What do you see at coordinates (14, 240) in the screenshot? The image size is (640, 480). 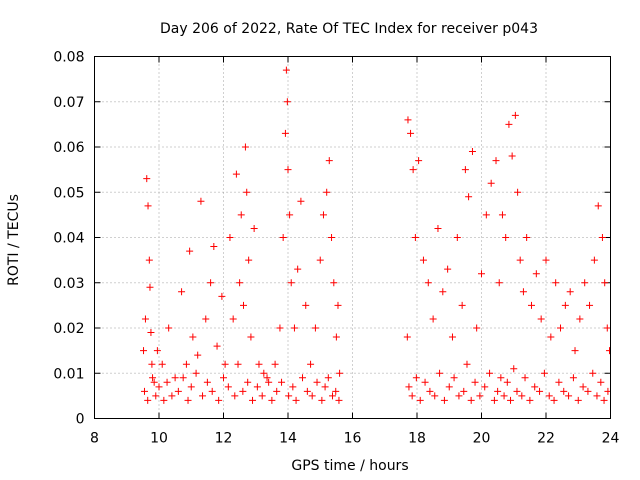 I see `y-axis-label: ROTI / TECUs` at bounding box center [14, 240].